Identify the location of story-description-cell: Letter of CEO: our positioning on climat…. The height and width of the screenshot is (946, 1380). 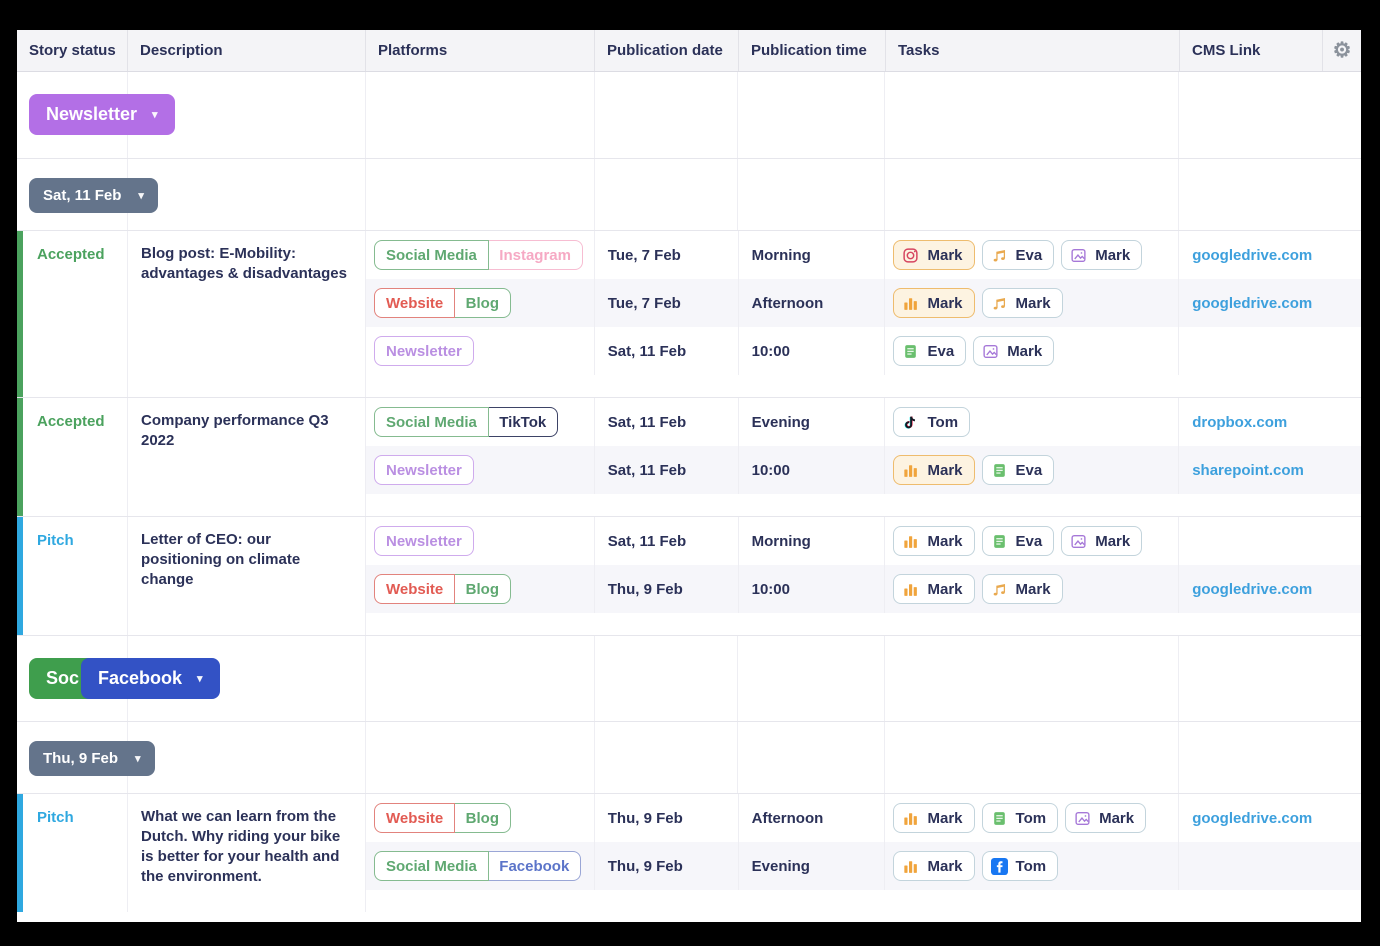
(246, 576).